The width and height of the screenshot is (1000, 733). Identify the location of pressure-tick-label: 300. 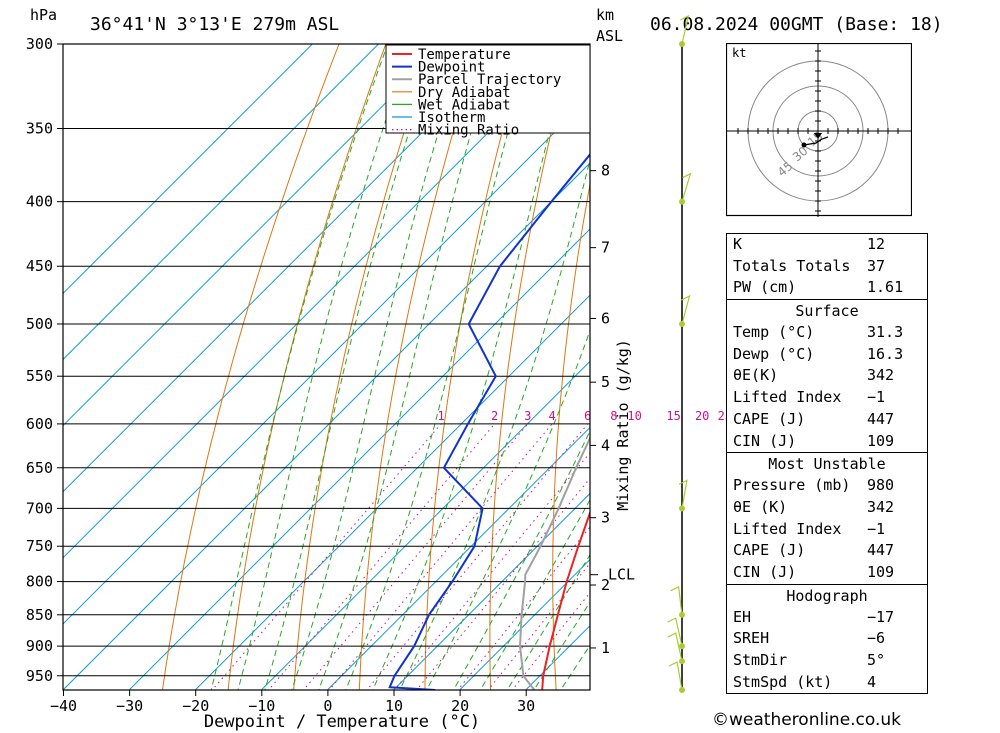
(39, 44).